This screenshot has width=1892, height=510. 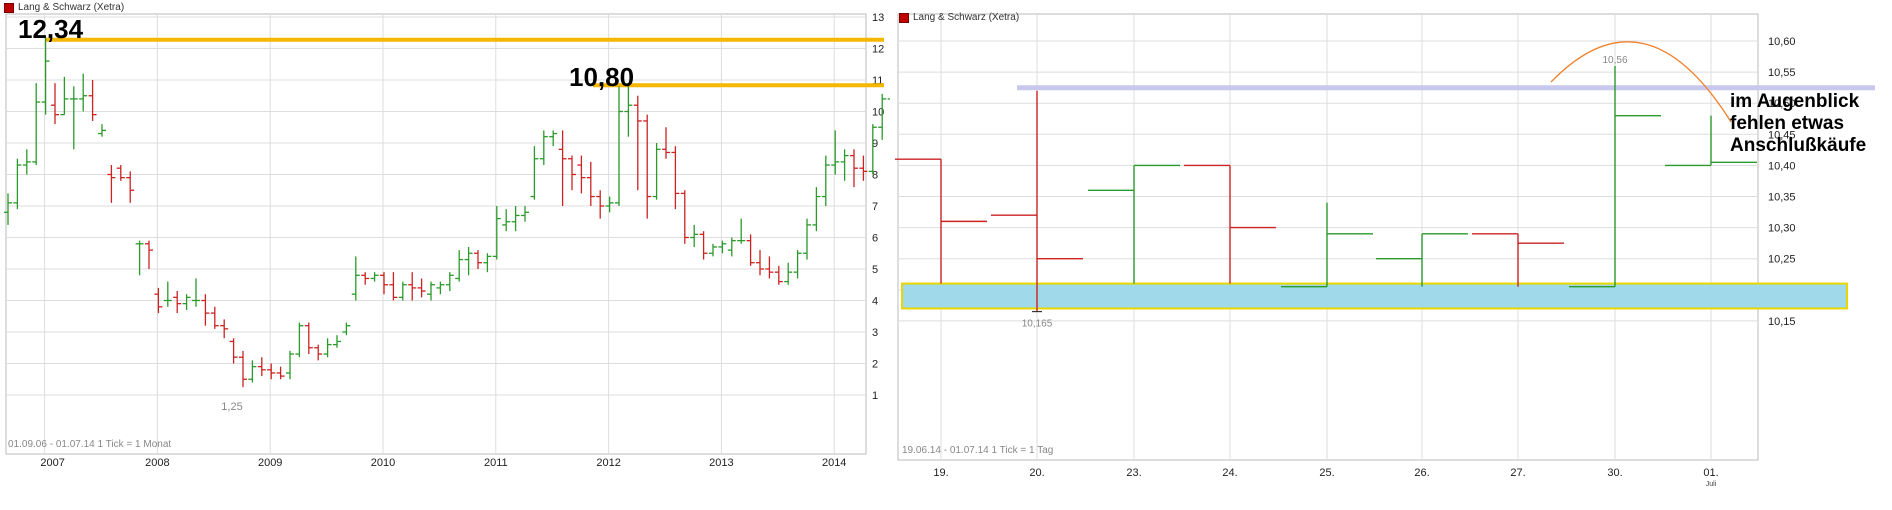 I want to click on y-tick-label: 10,60, so click(x=1782, y=42).